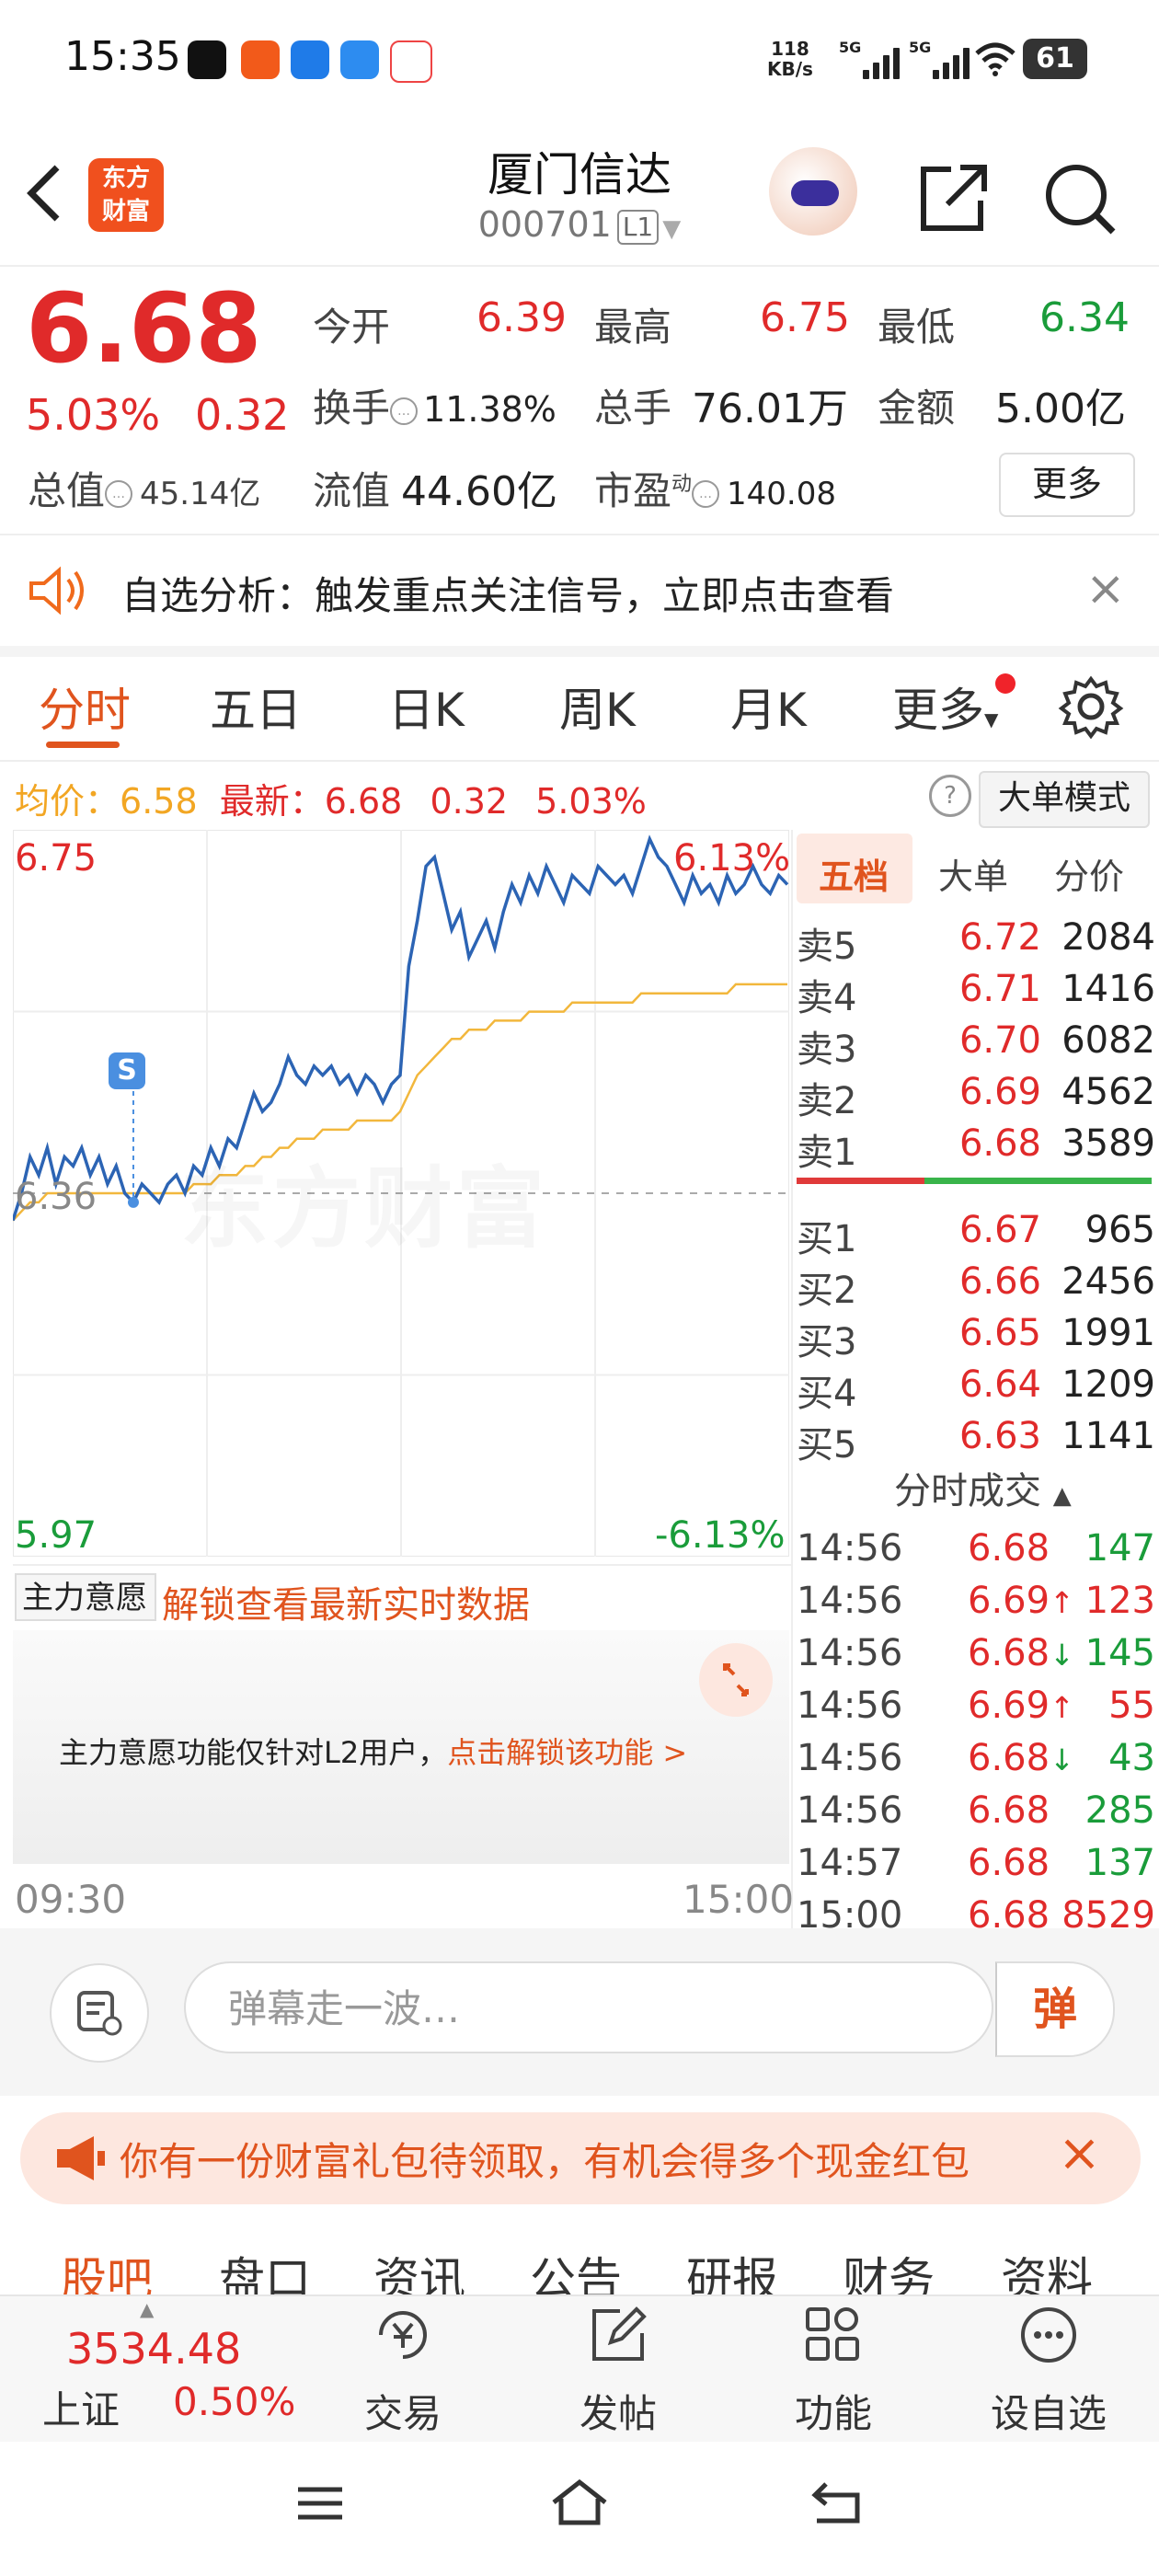  I want to click on bid-label: 买4, so click(827, 1394).